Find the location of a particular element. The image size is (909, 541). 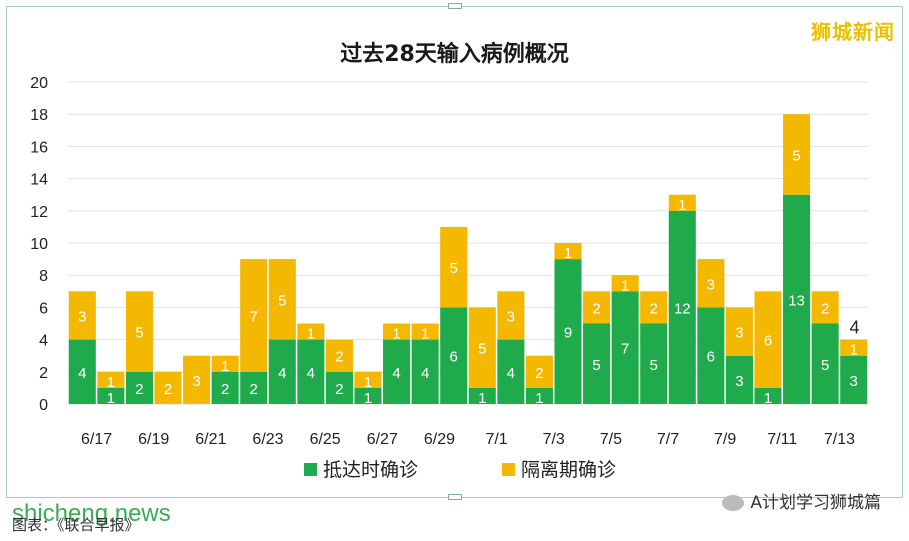

data-label-quarantine: 7 is located at coordinates (254, 316).